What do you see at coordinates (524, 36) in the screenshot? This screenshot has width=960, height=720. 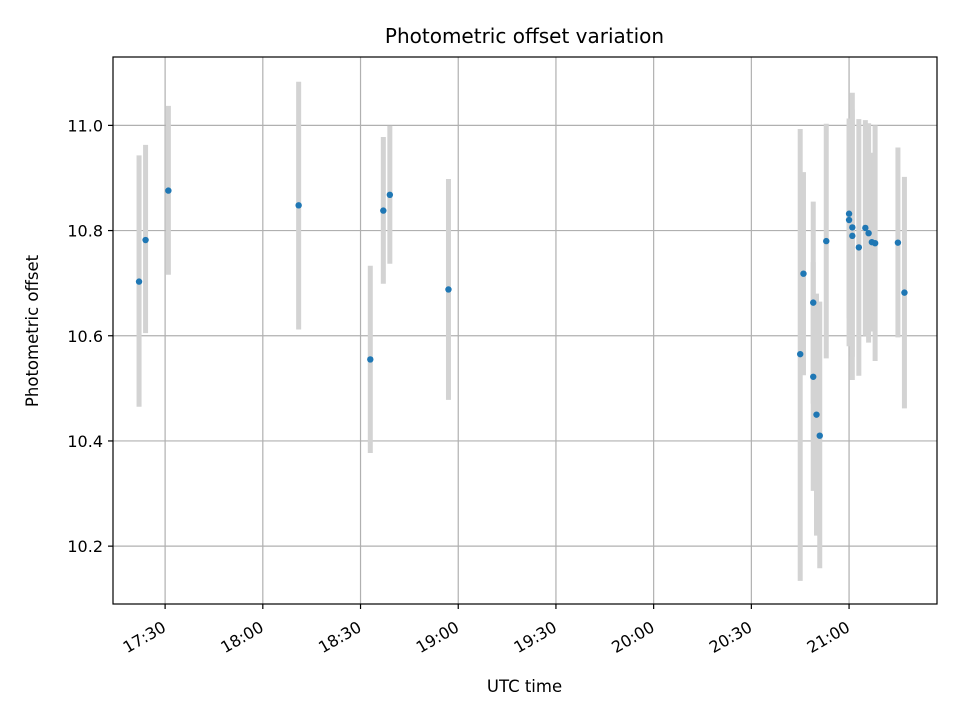 I see `chart-title: Photometric offset variation` at bounding box center [524, 36].